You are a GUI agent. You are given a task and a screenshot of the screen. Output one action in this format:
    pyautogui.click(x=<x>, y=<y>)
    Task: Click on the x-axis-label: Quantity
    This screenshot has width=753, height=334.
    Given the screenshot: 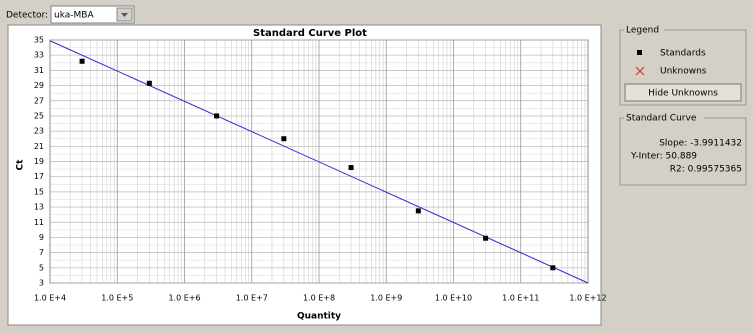 What is the action you would take?
    pyautogui.click(x=319, y=317)
    